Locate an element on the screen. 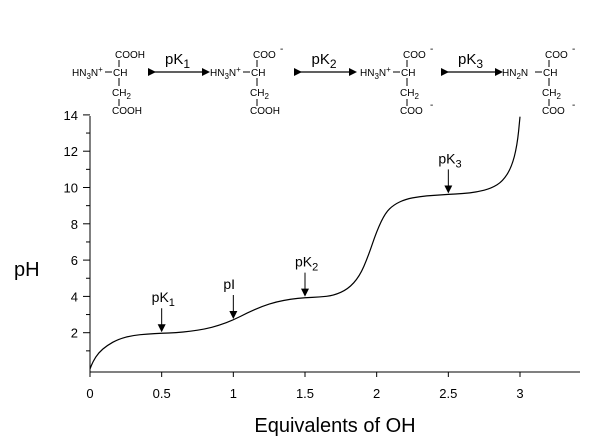 Image resolution: width=605 pixels, height=448 pixels. x-tick-label: 2 is located at coordinates (376, 393).